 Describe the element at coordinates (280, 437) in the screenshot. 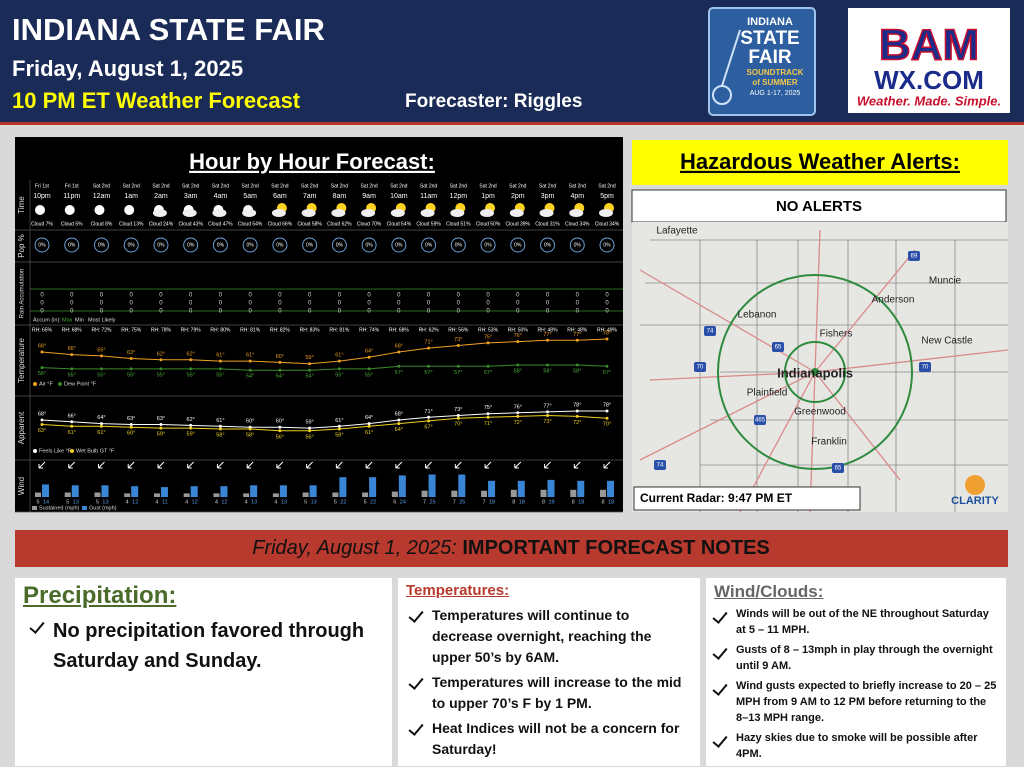

I see `wetbulb-label: 56°` at that location.